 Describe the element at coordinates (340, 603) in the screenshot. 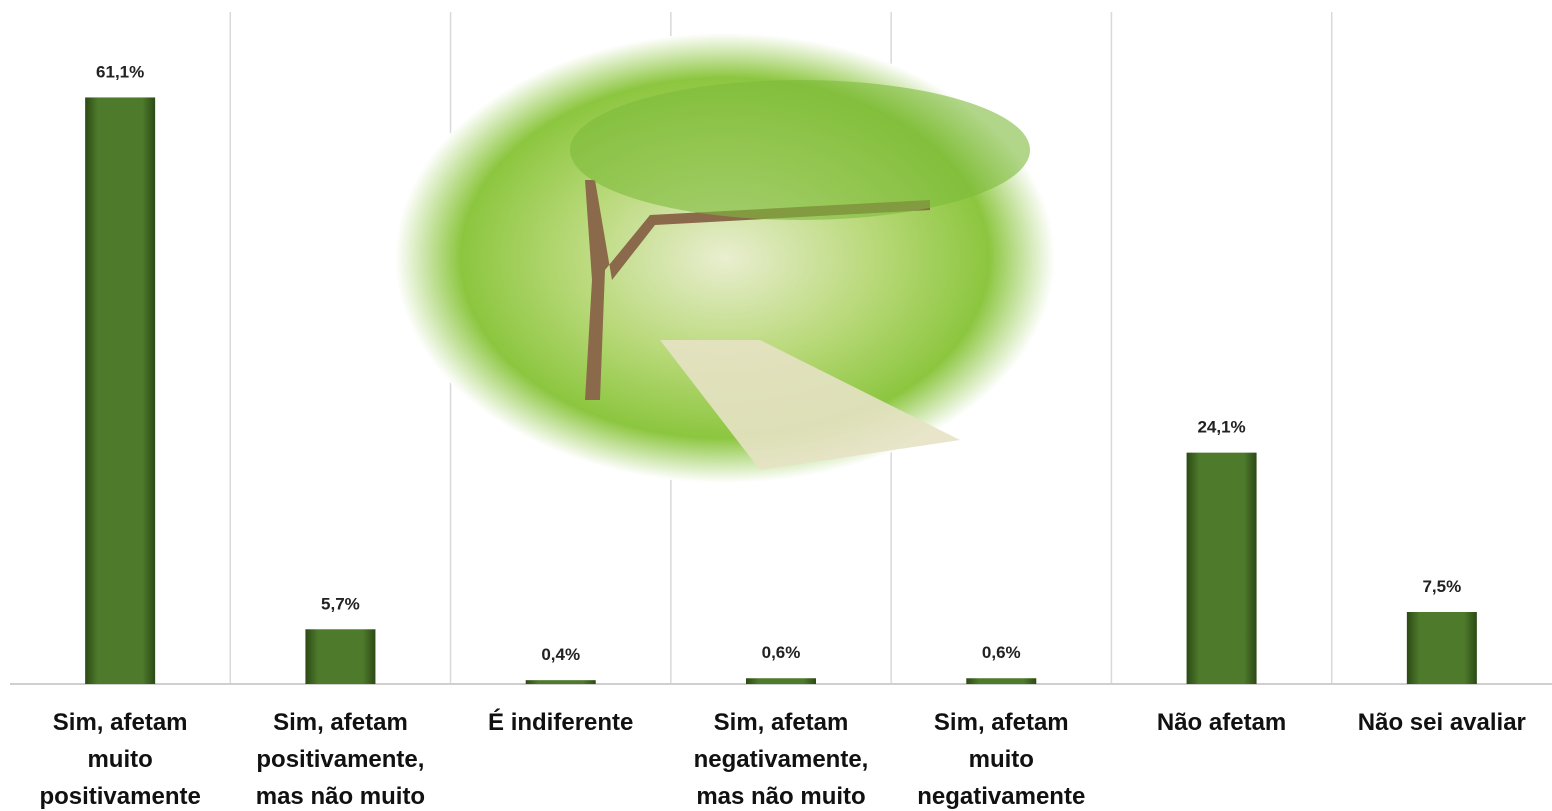

I see `value-label: 5,7%` at that location.